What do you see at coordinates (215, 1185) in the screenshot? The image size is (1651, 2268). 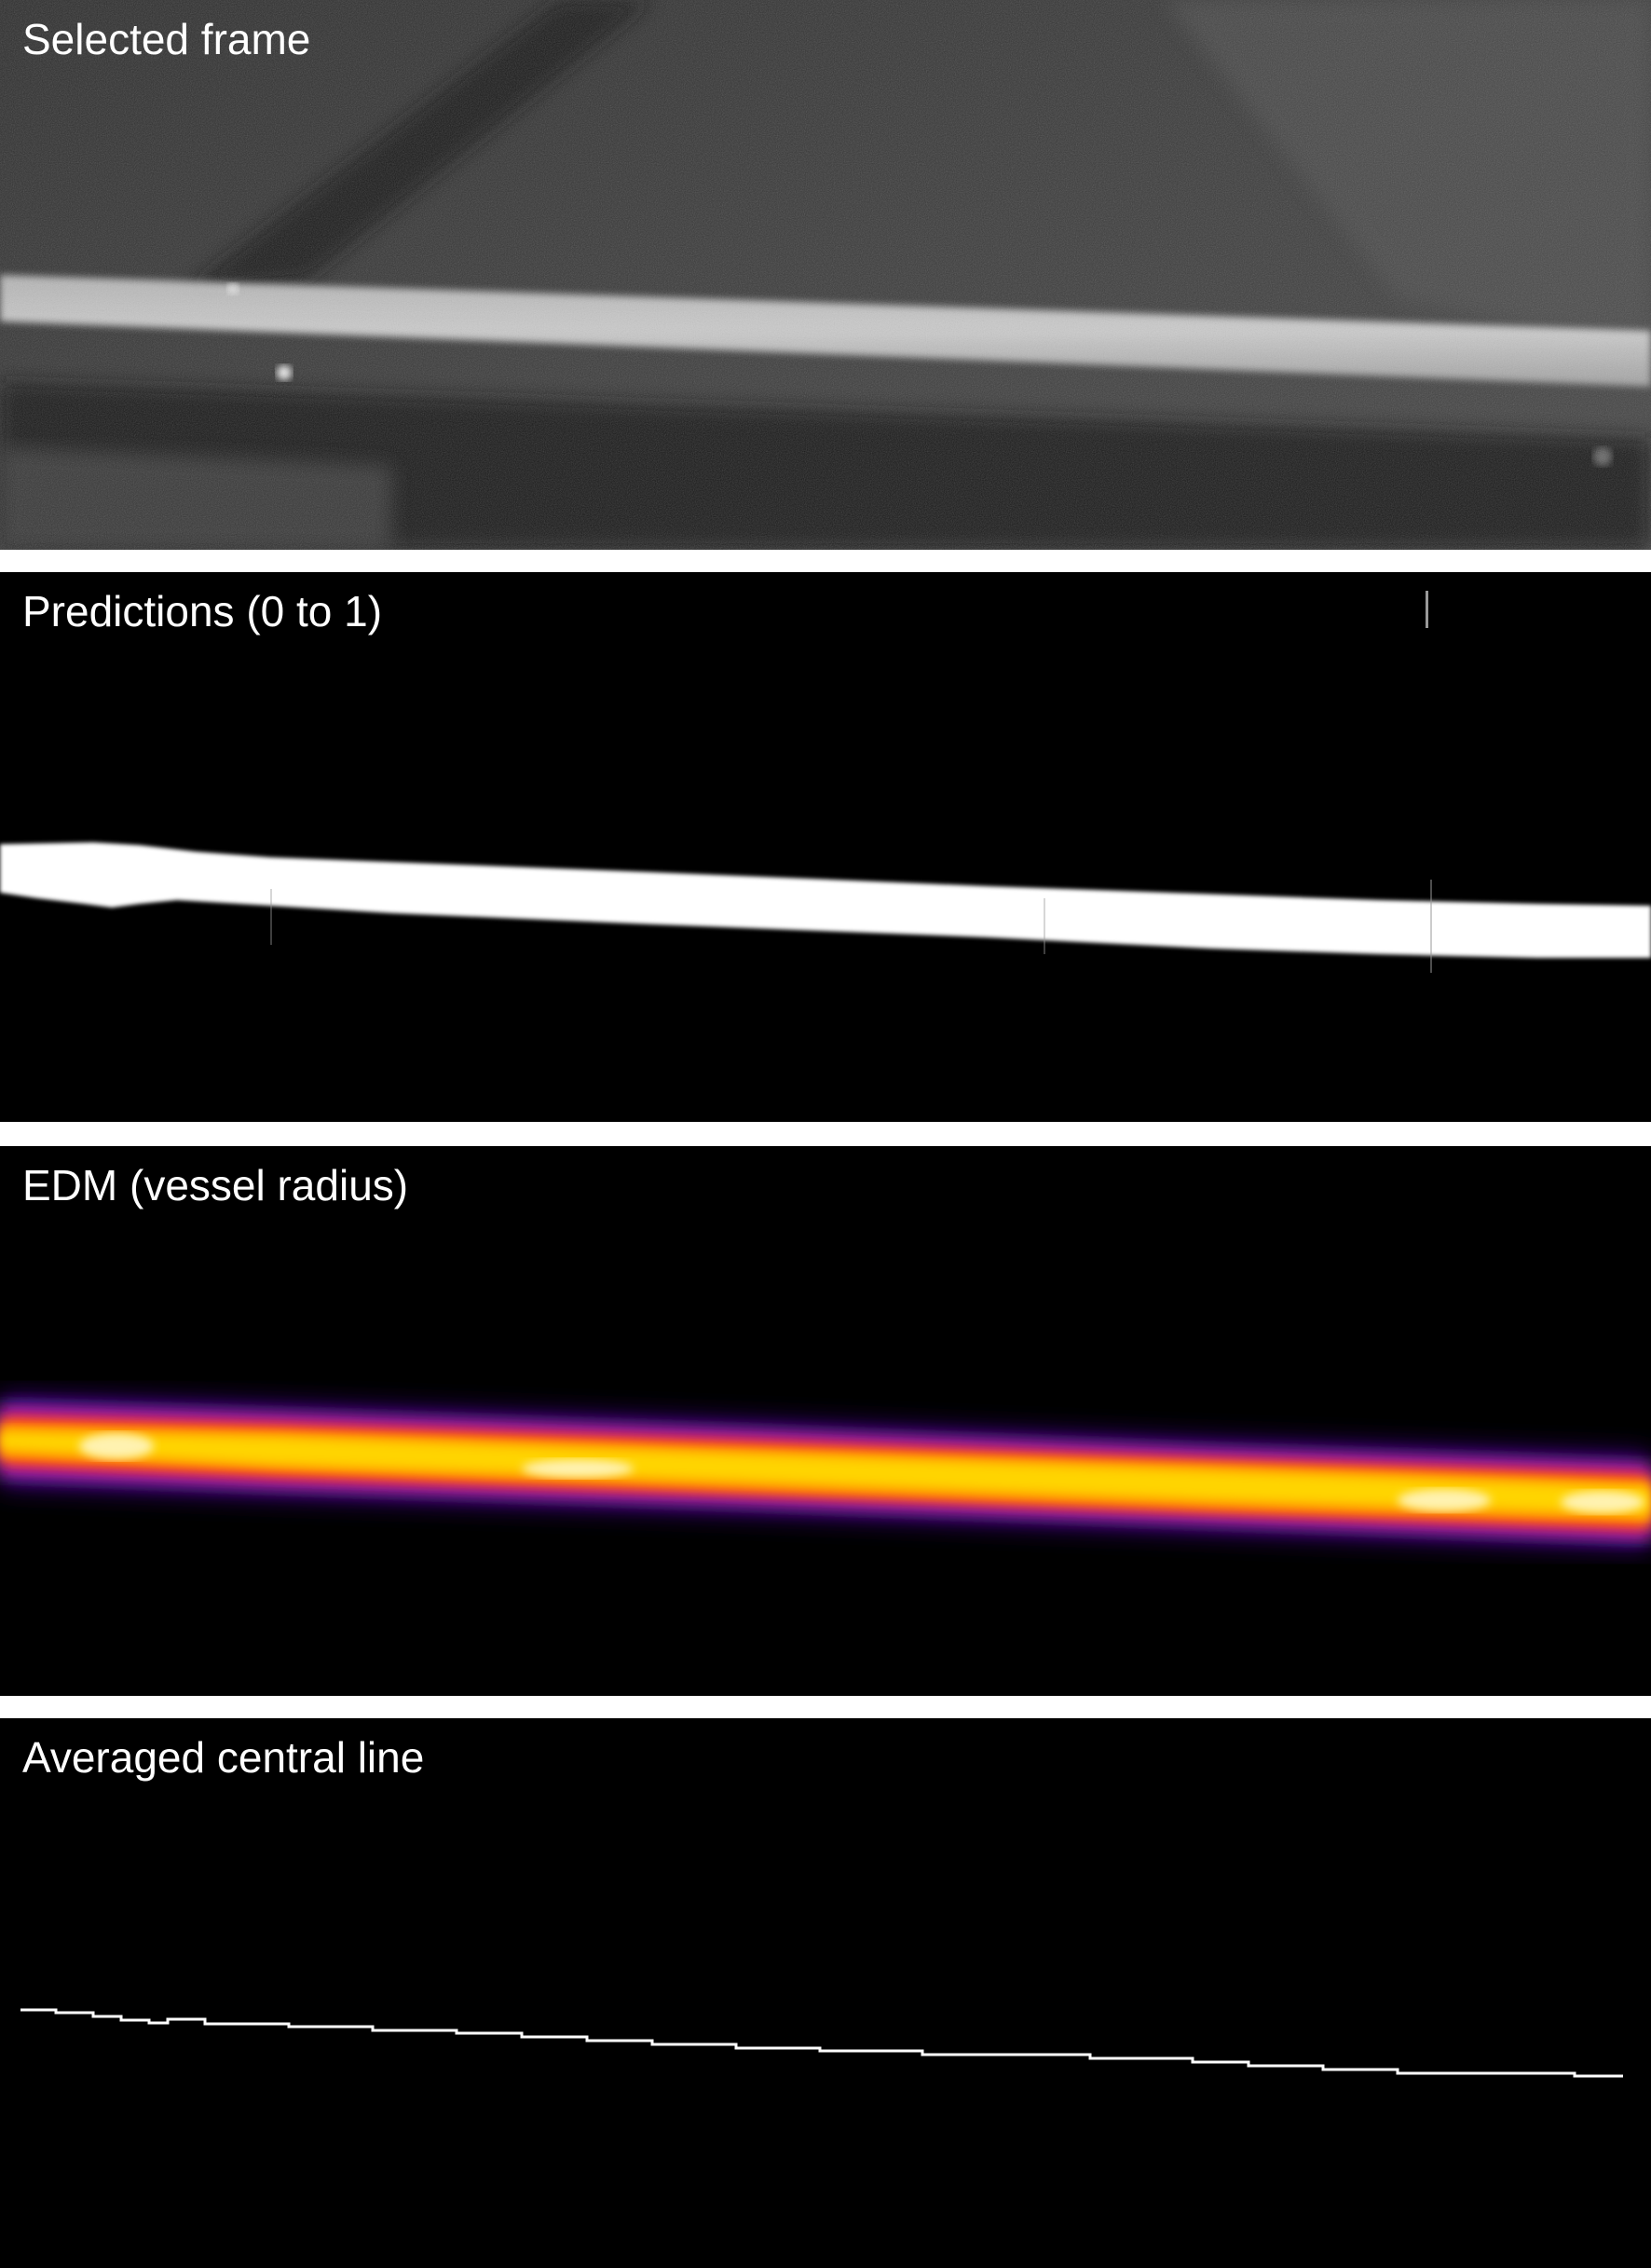 I see `panel-title-edm: EDM (vessel radius)` at bounding box center [215, 1185].